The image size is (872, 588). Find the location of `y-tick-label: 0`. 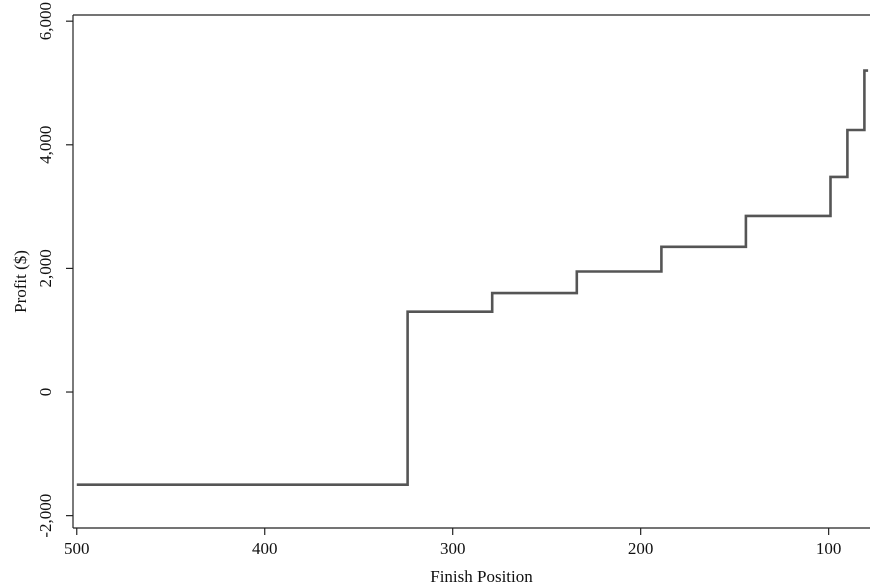

y-tick-label: 0 is located at coordinates (45, 392).